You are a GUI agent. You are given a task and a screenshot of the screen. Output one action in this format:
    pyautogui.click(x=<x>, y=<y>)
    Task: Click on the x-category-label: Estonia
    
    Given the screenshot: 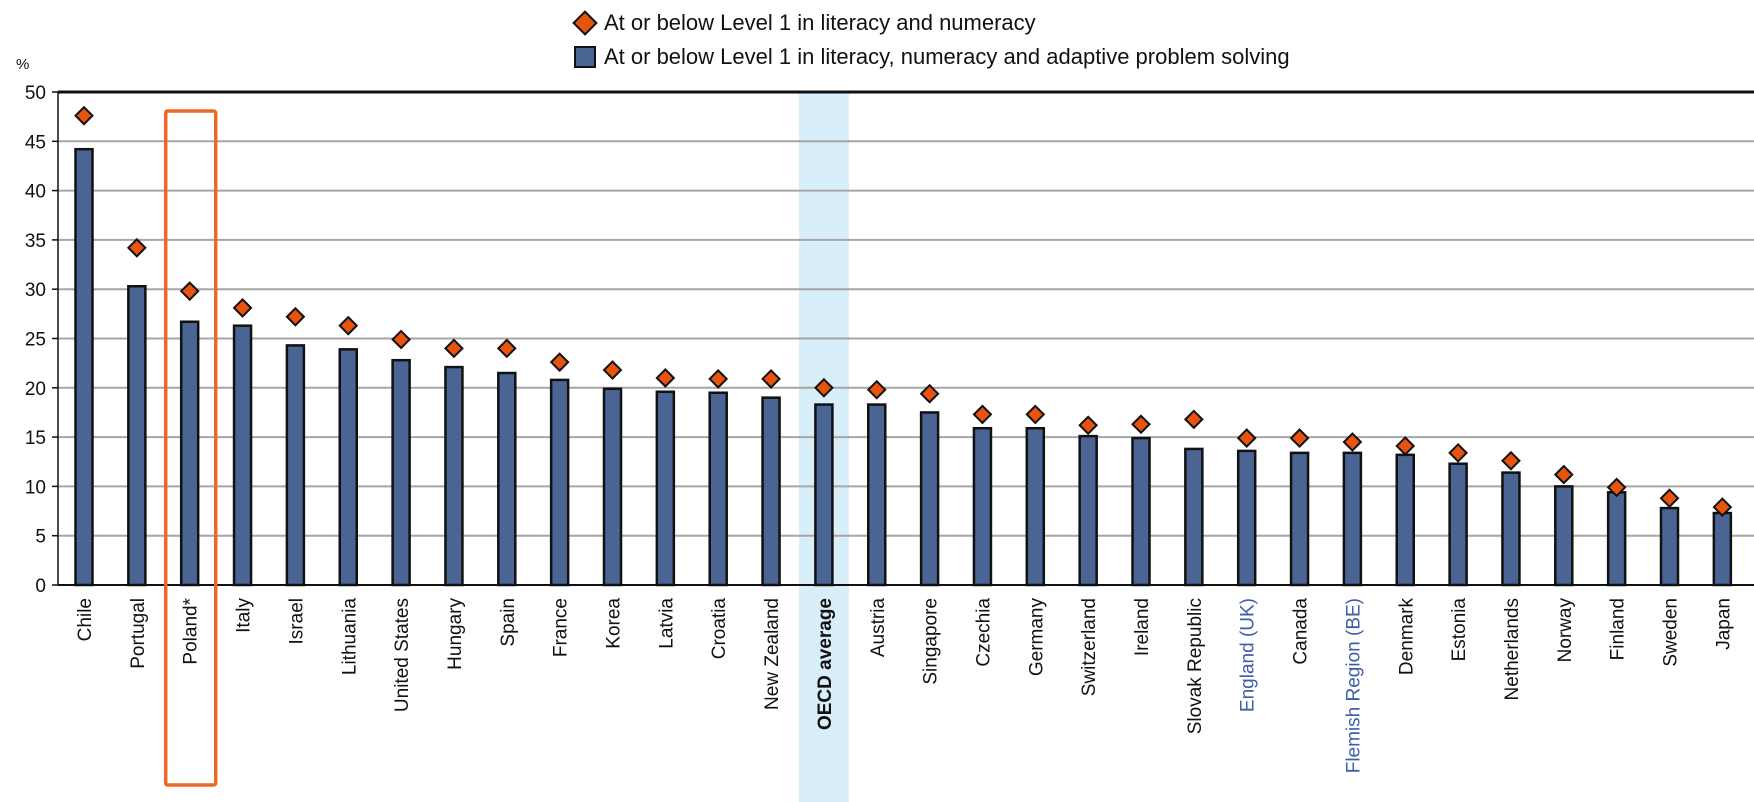 What is the action you would take?
    pyautogui.click(x=1459, y=630)
    